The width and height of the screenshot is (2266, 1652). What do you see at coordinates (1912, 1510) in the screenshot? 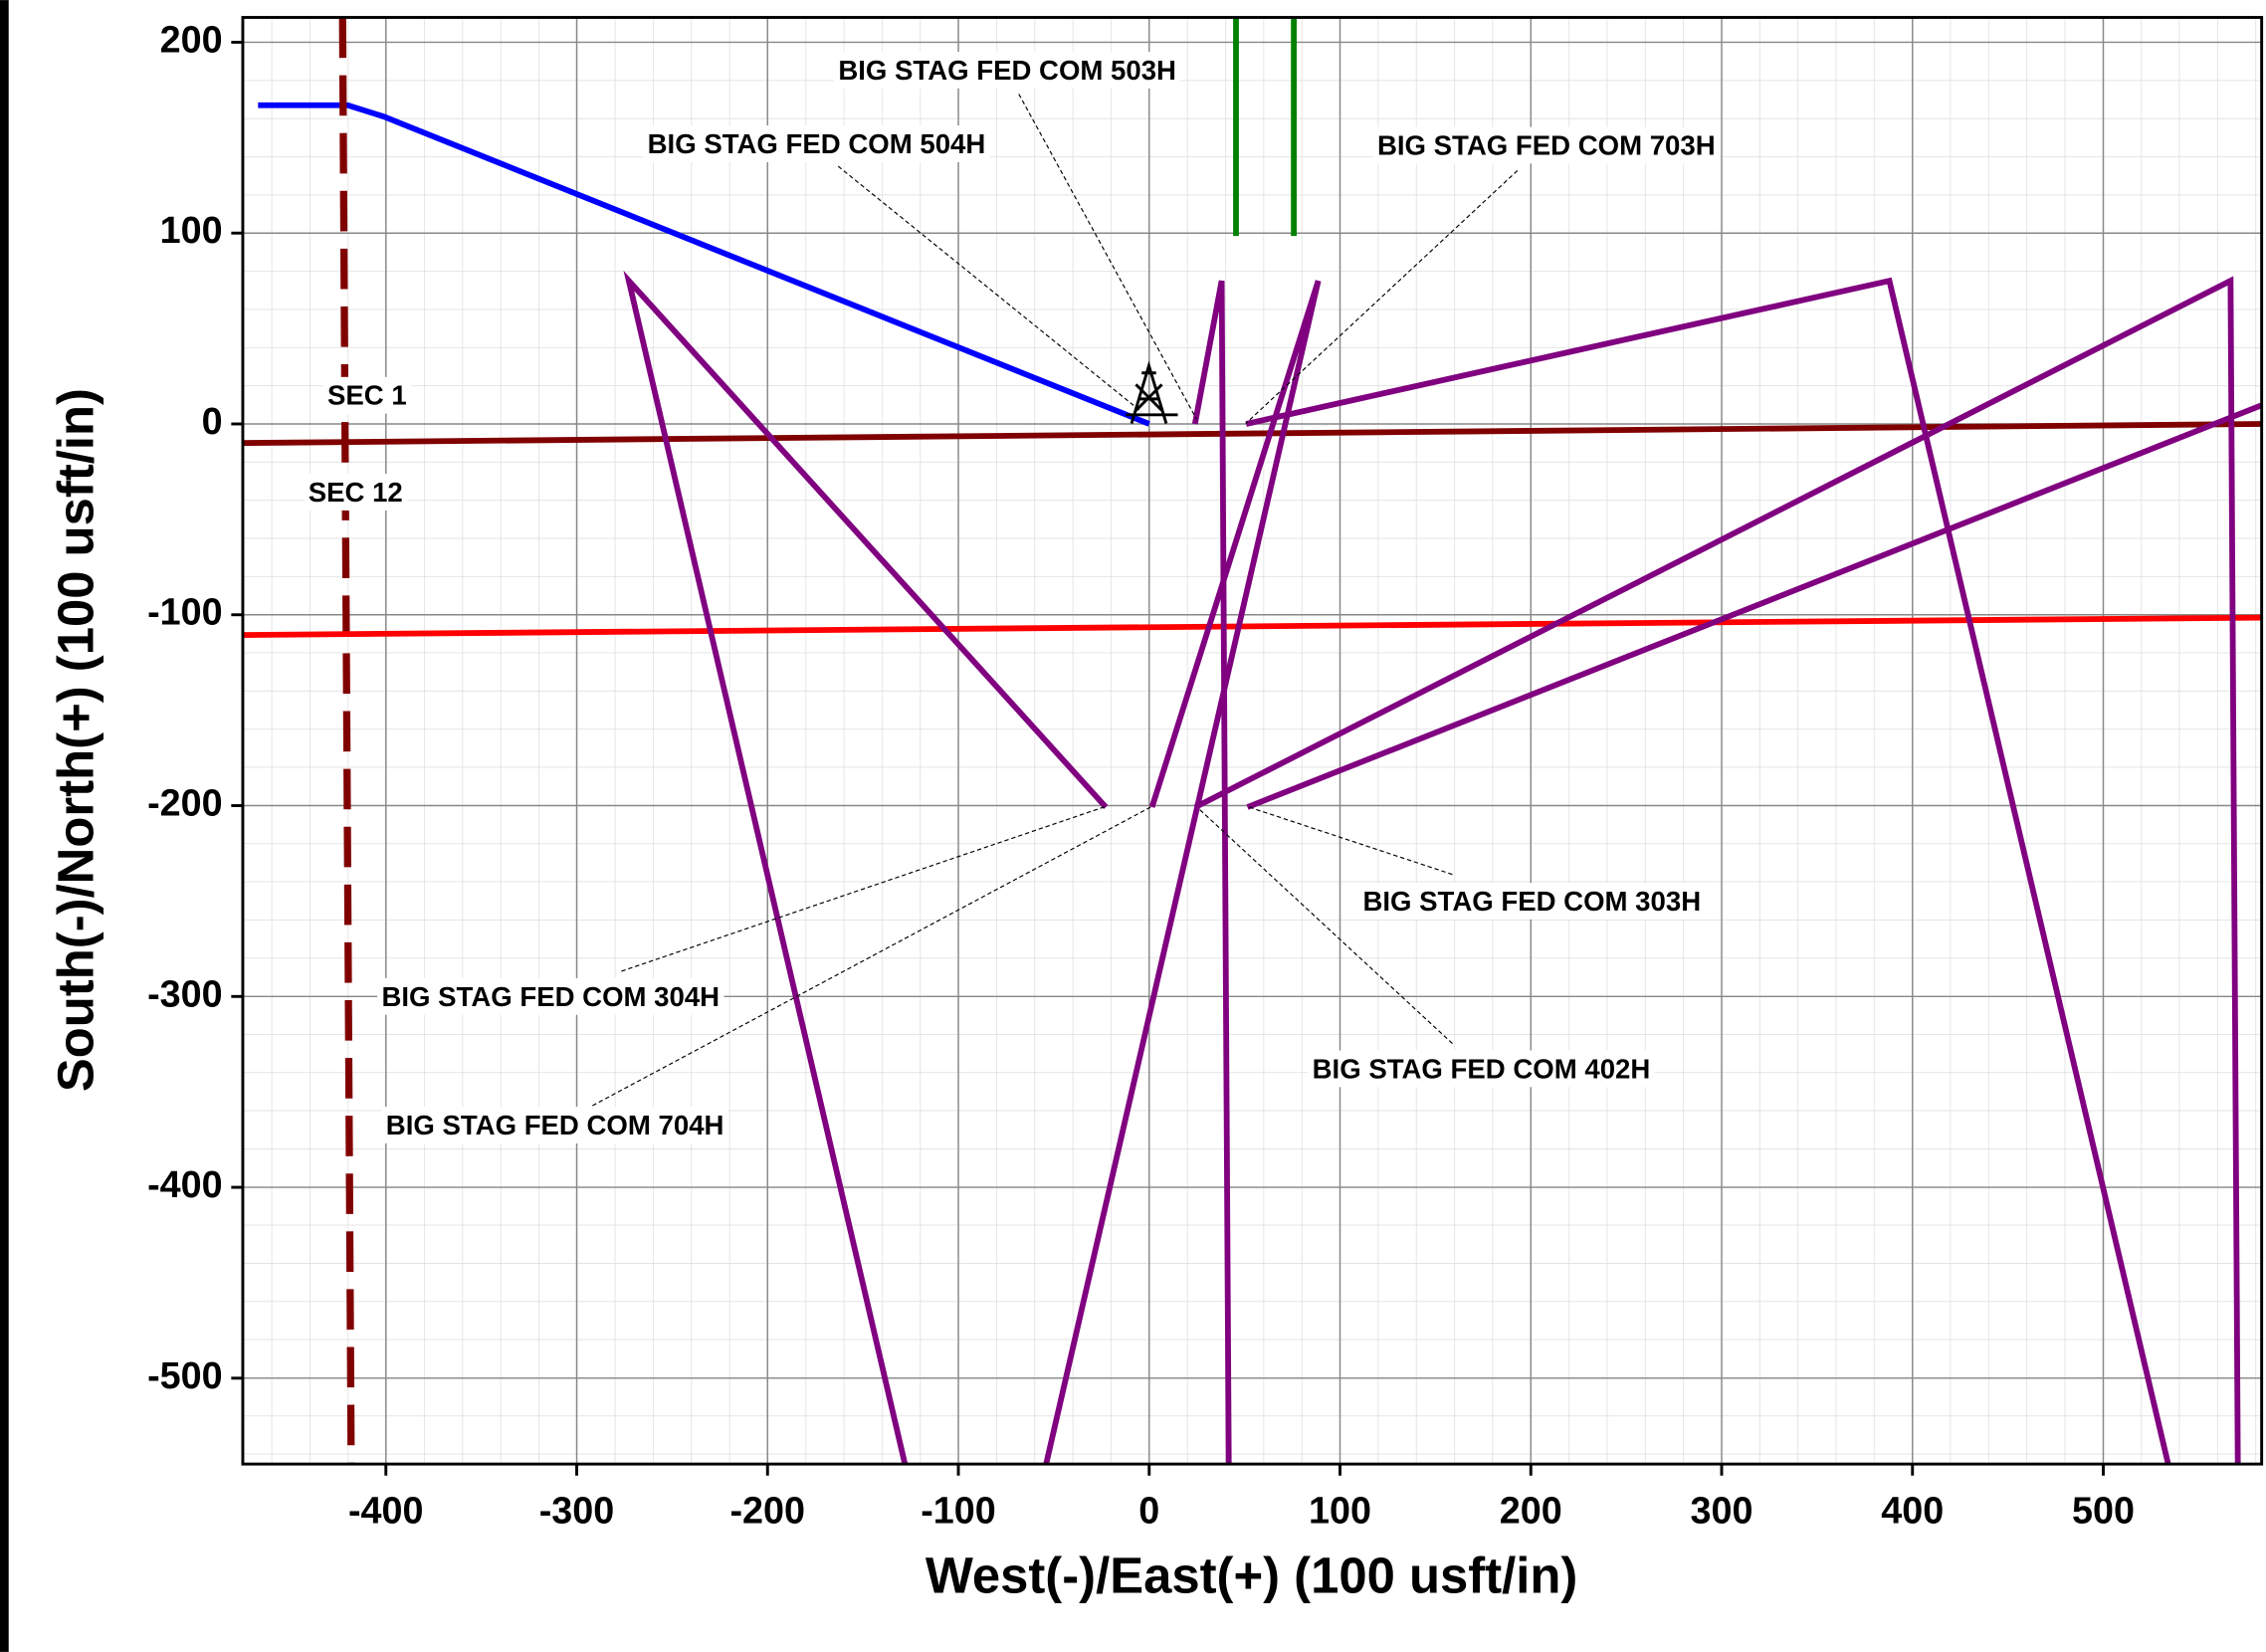
I see `x-tick-label: 400` at bounding box center [1912, 1510].